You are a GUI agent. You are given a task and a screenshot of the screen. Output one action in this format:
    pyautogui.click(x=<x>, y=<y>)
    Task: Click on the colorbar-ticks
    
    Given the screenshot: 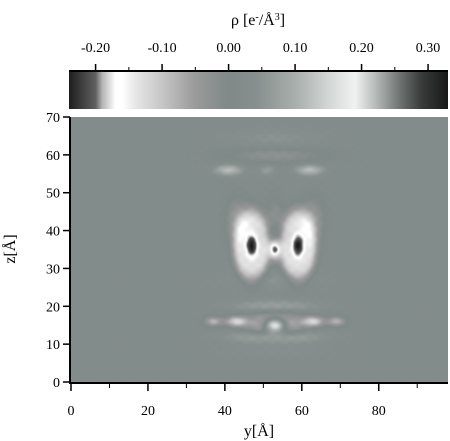 What is the action you would take?
    pyautogui.click(x=261, y=67)
    